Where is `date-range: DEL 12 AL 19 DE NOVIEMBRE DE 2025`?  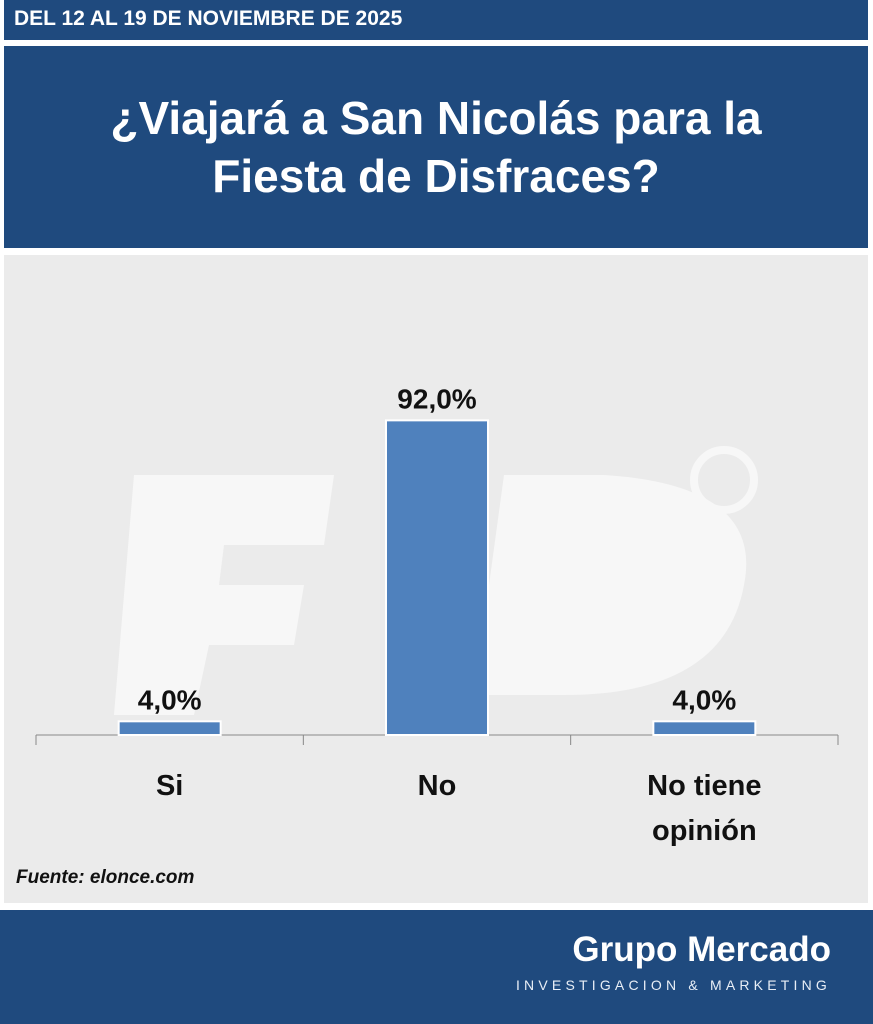
date-range: DEL 12 AL 19 DE NOVIEMBRE DE 2025 is located at coordinates (436, 20).